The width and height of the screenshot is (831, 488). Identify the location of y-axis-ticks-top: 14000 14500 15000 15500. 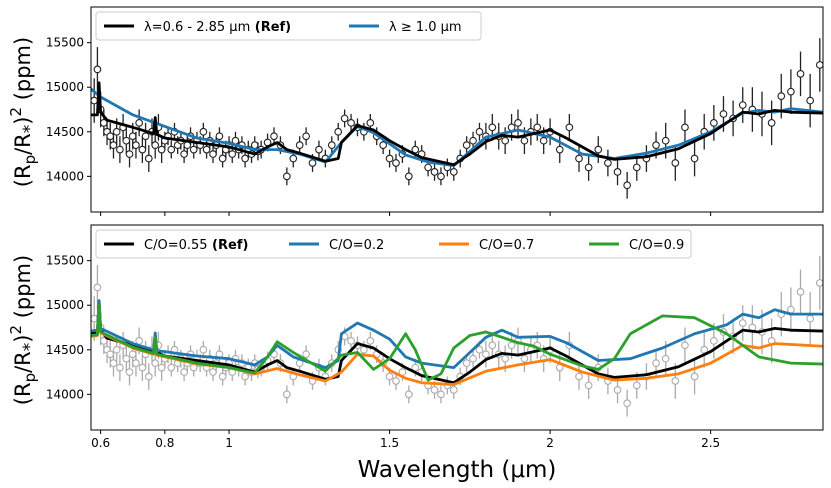
(68, 109).